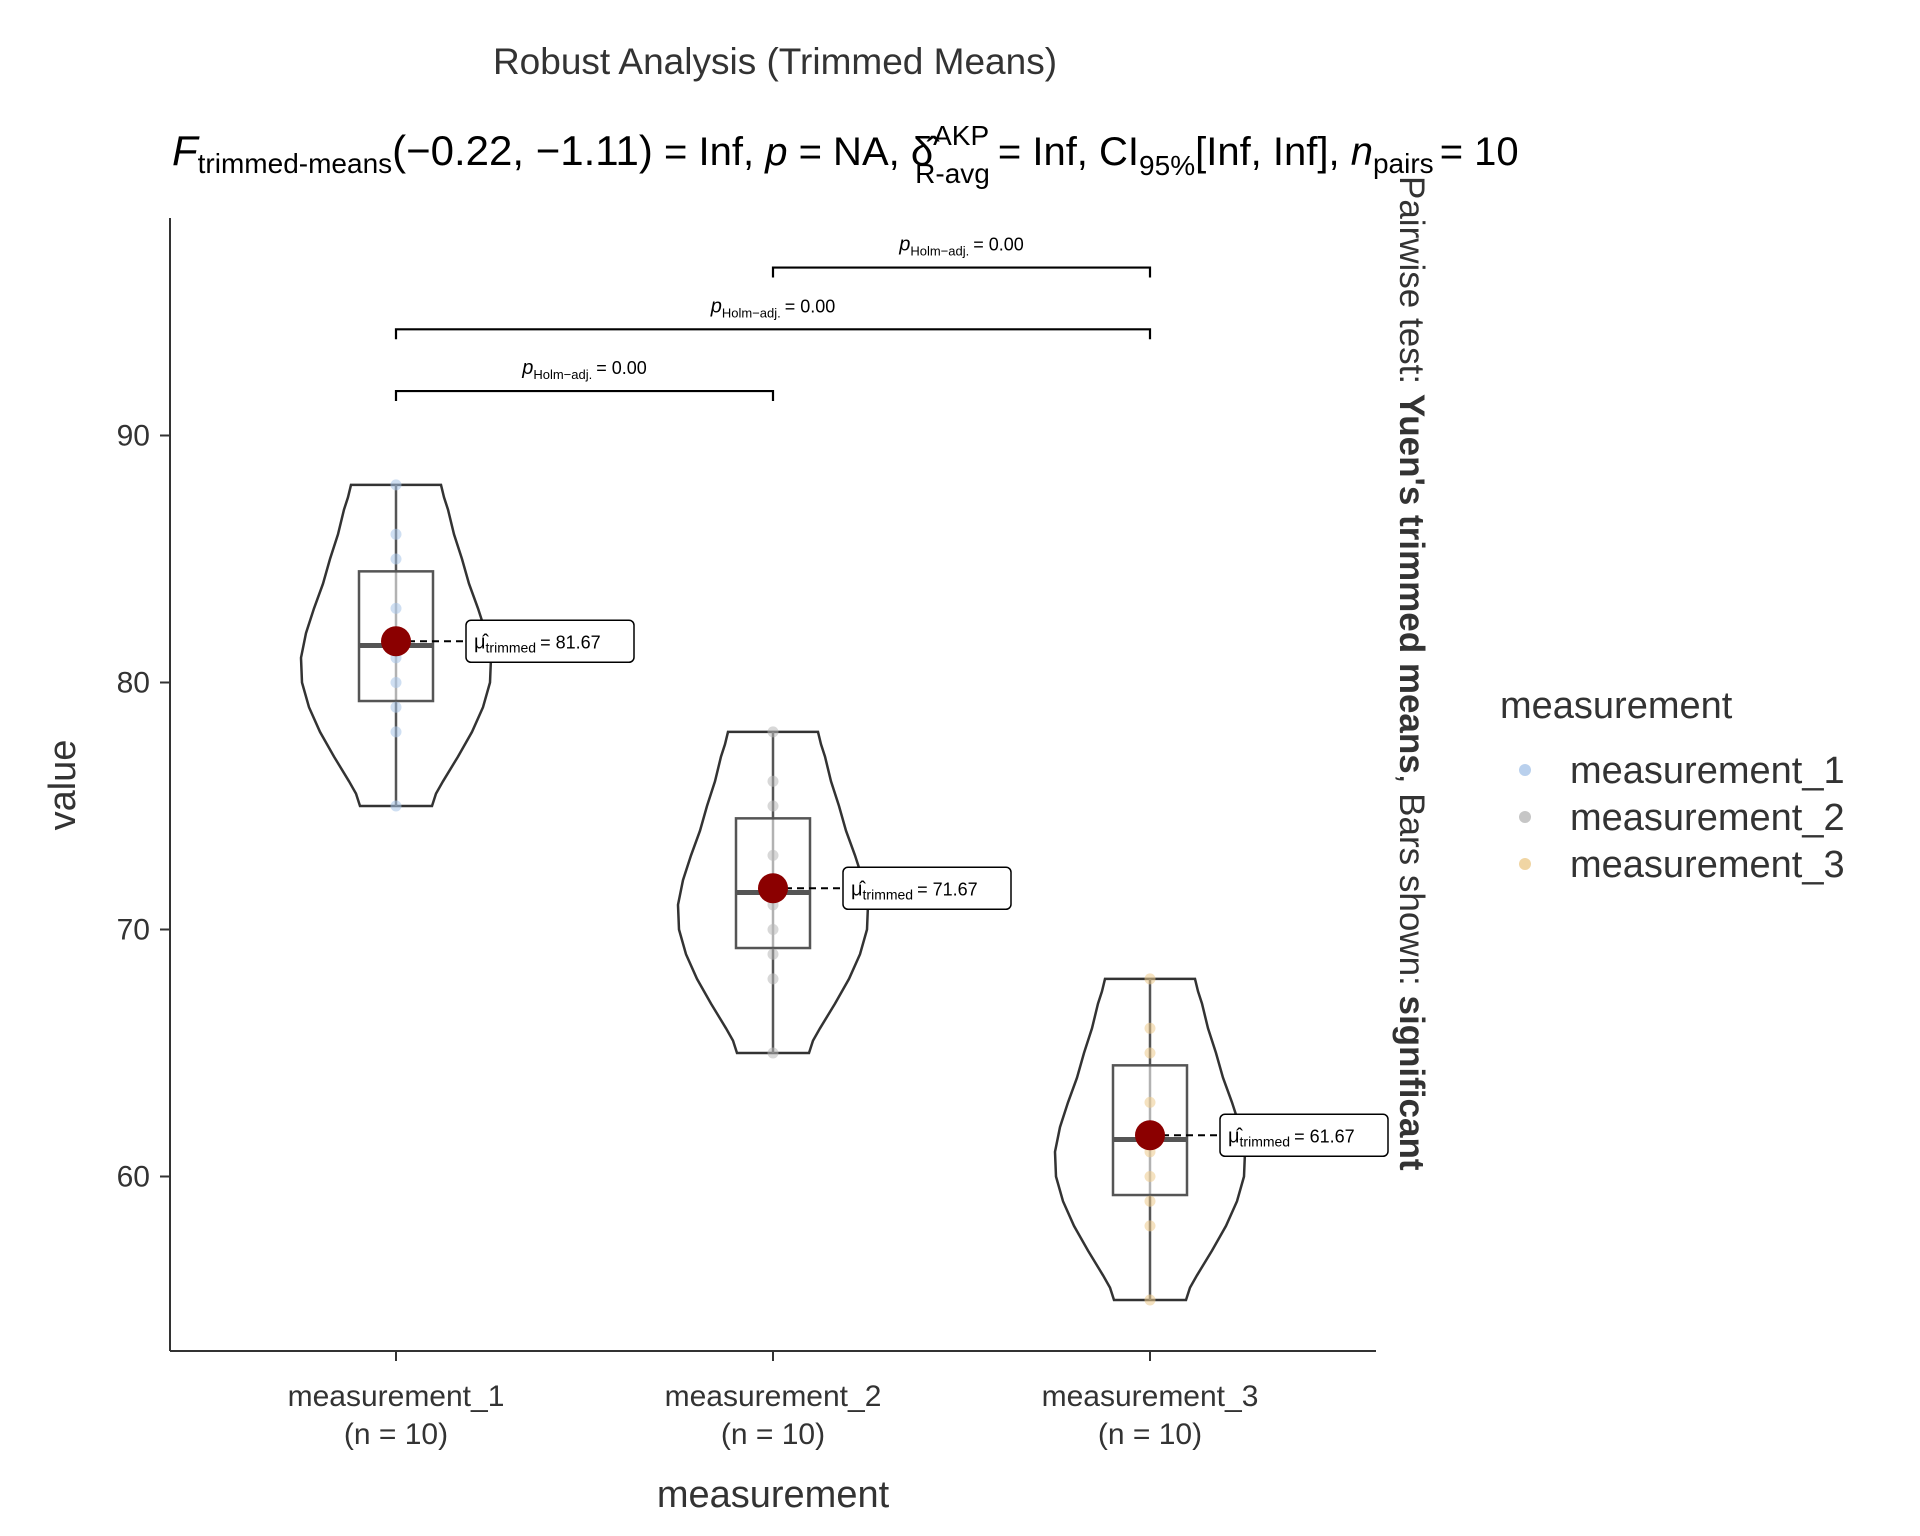 This screenshot has width=1920, height=1536. I want to click on y-tick-label: 80, so click(133, 683).